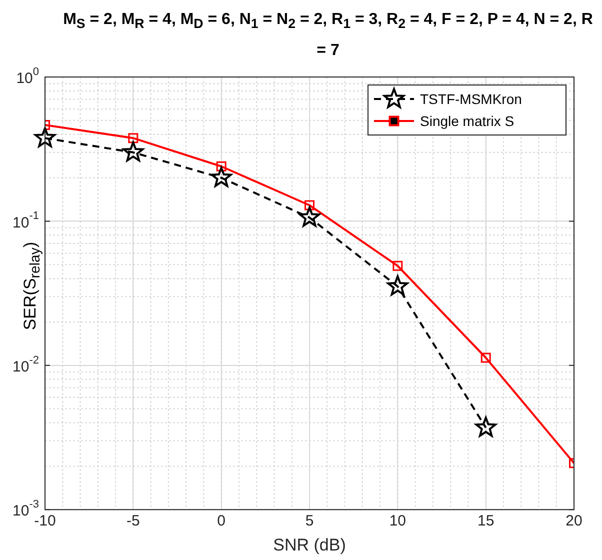  Describe the element at coordinates (309, 544) in the screenshot. I see `x-axis-title: SNR (dB)` at that location.